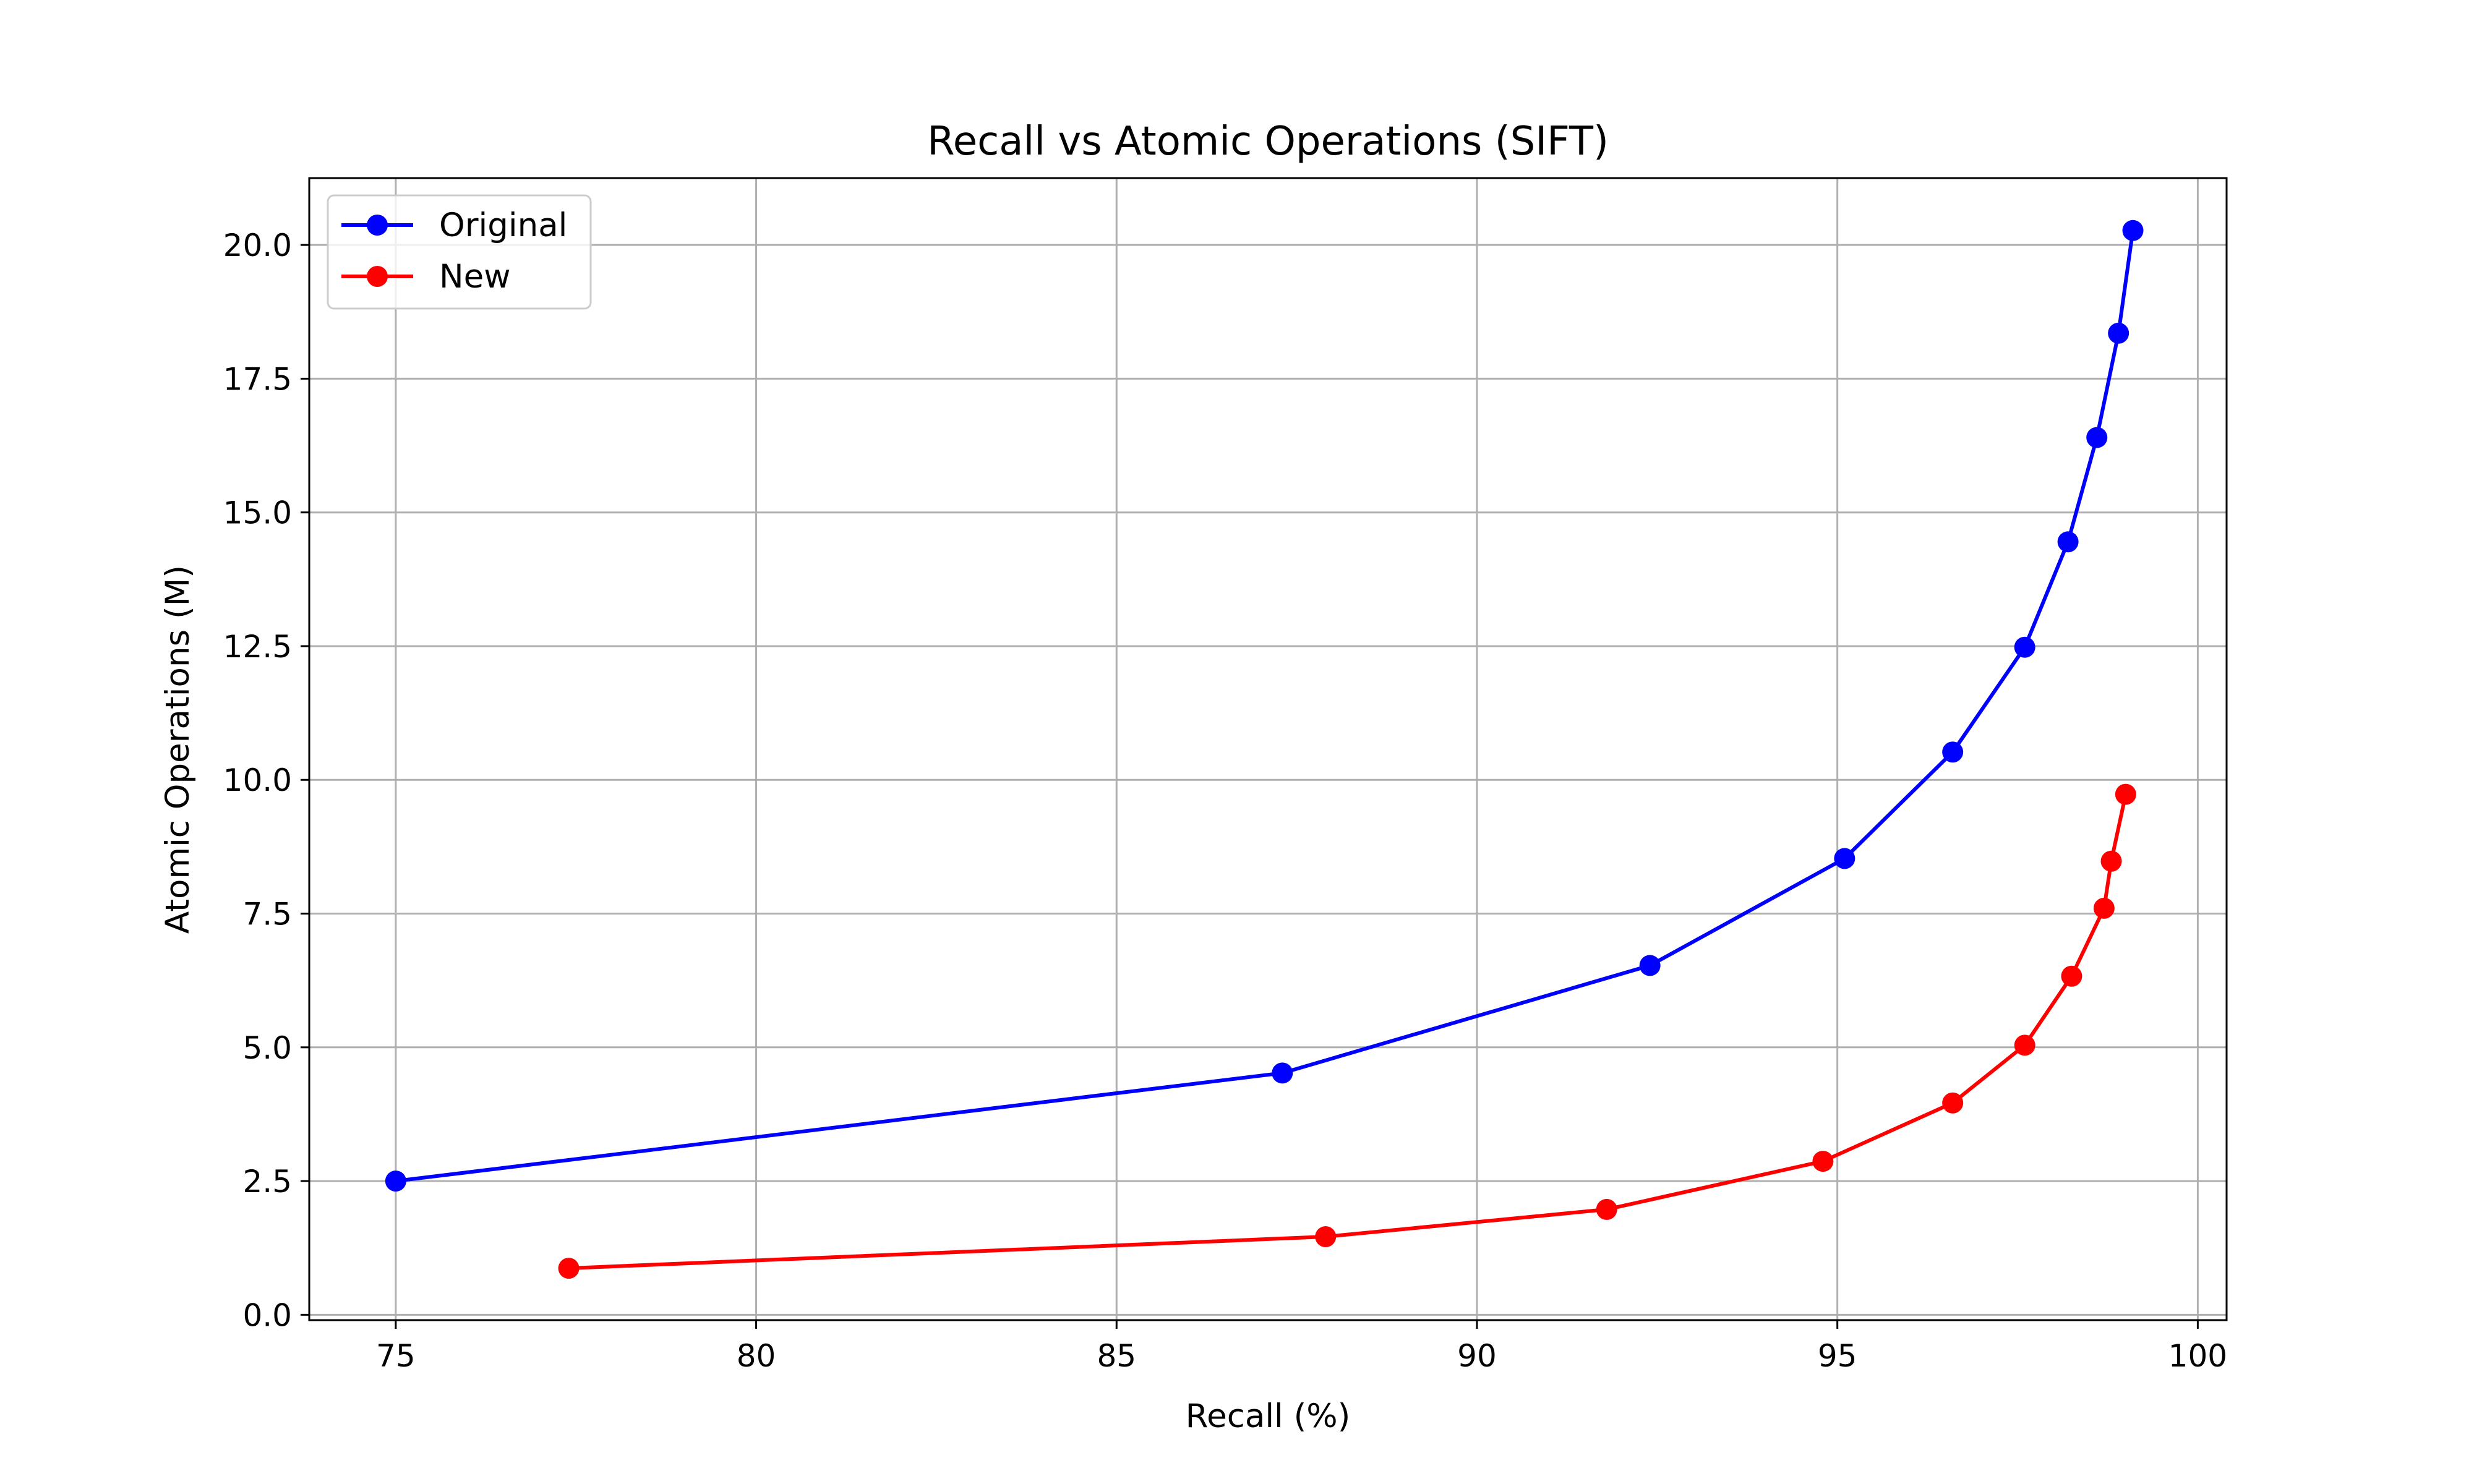 This screenshot has height=1484, width=2474. What do you see at coordinates (503, 225) in the screenshot?
I see `legend-label-original: Original` at bounding box center [503, 225].